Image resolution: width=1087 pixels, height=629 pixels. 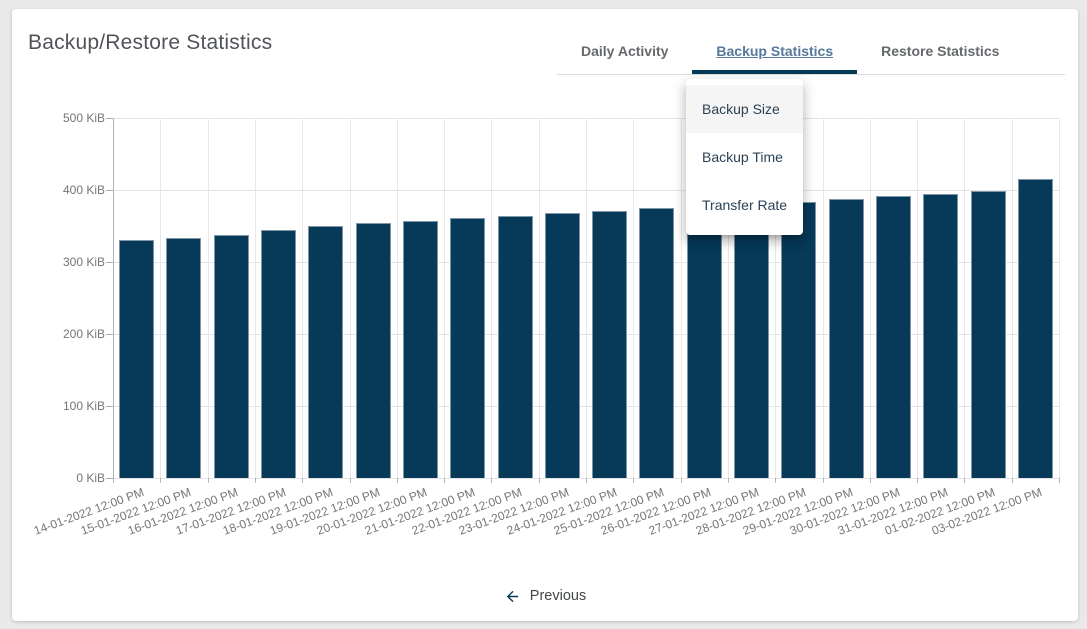 I want to click on y-axis-label: 0 KiB, so click(x=90, y=478).